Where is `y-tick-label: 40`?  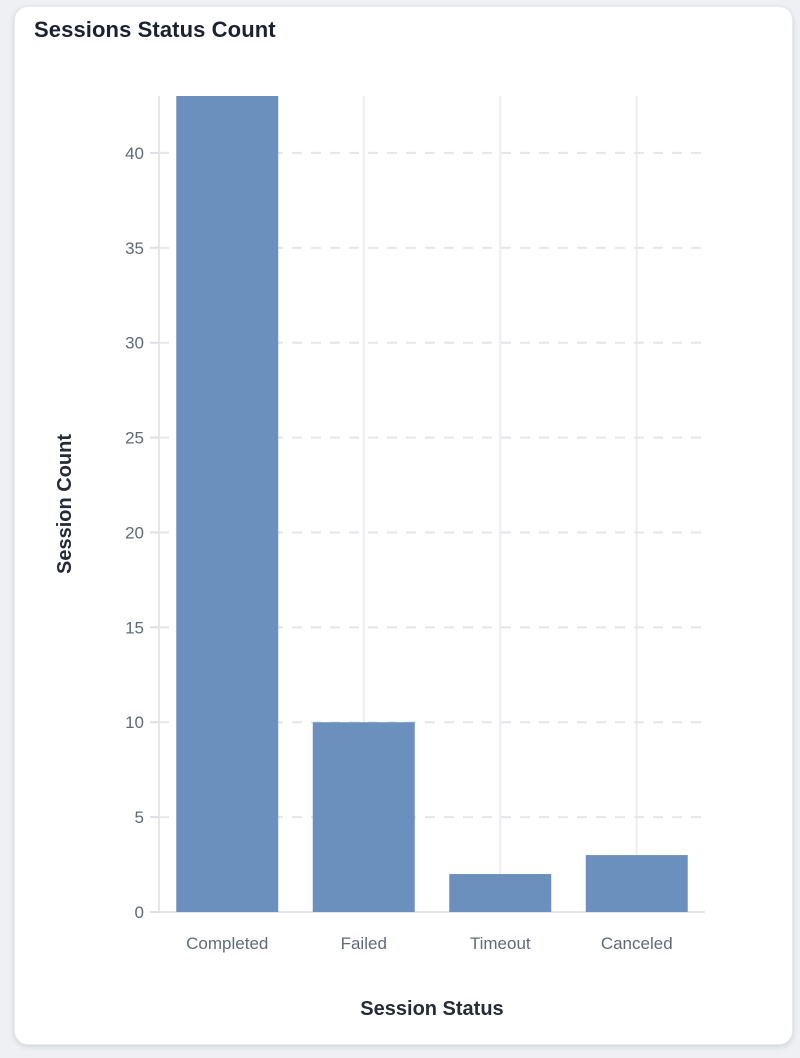 y-tick-label: 40 is located at coordinates (134, 153).